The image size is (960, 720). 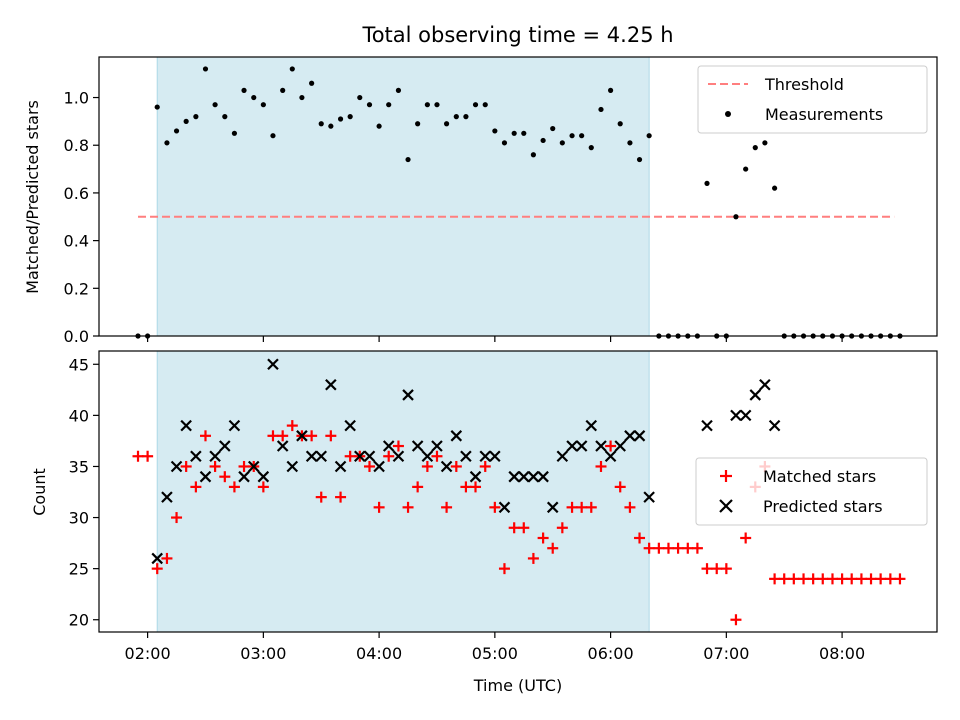 What do you see at coordinates (76, 145) in the screenshot?
I see `top-ytick-label: 0.8` at bounding box center [76, 145].